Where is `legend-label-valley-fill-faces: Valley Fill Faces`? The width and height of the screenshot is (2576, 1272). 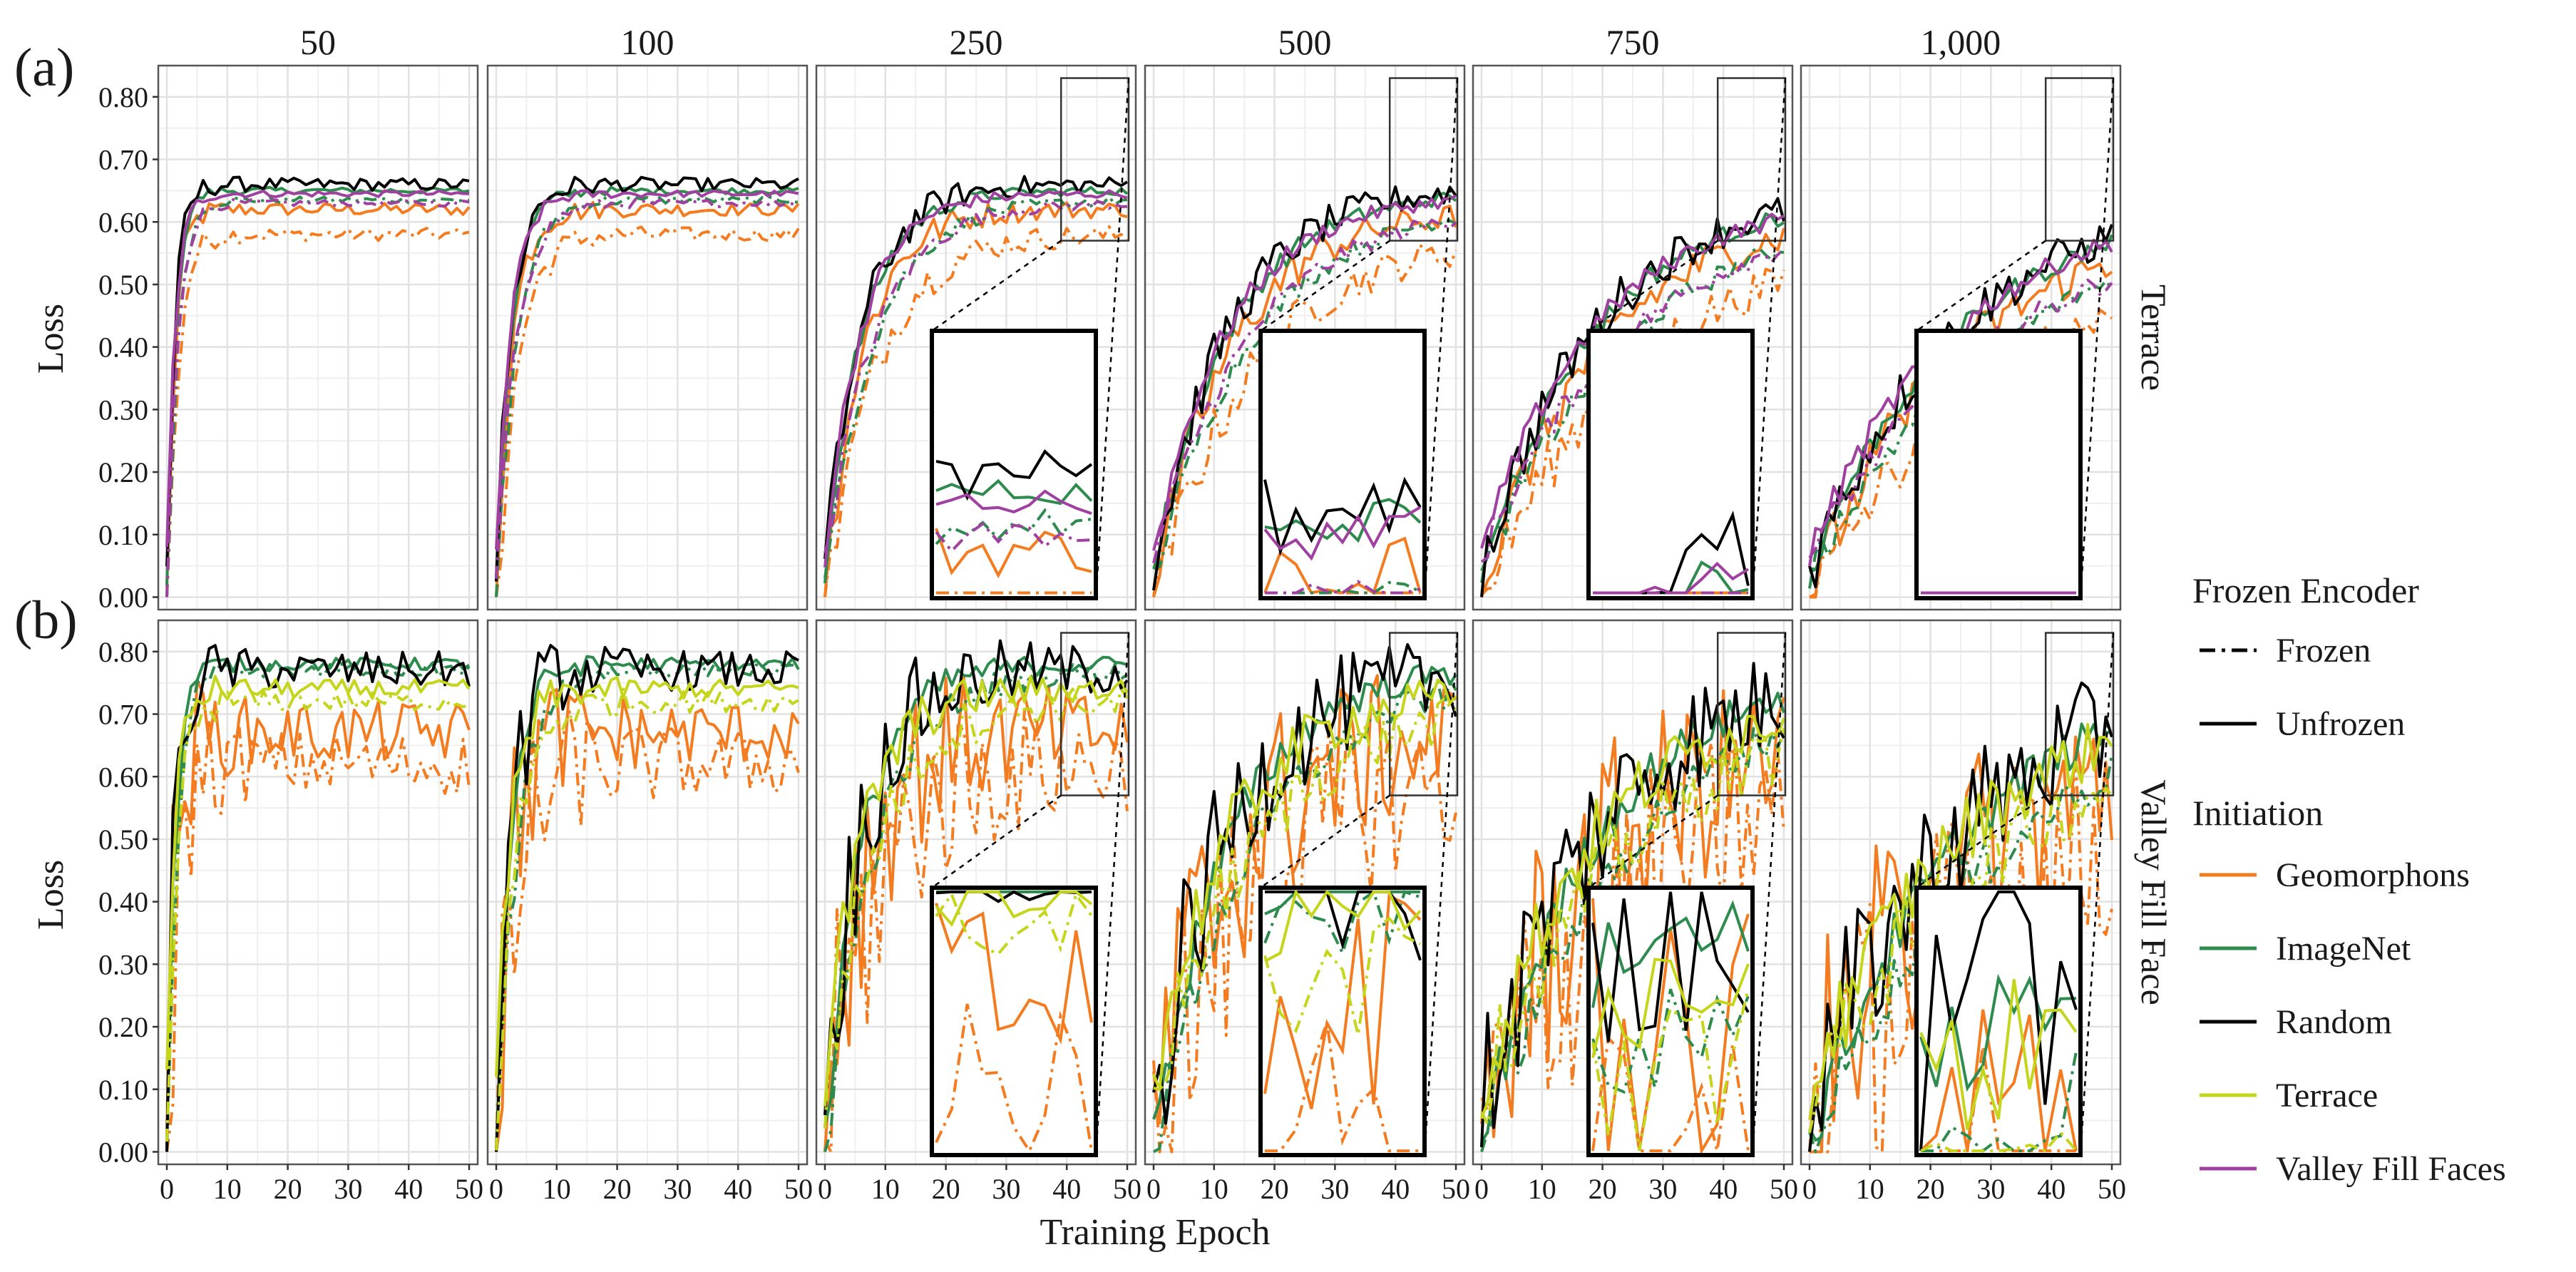
legend-label-valley-fill-faces: Valley Fill Faces is located at coordinates (2391, 1169).